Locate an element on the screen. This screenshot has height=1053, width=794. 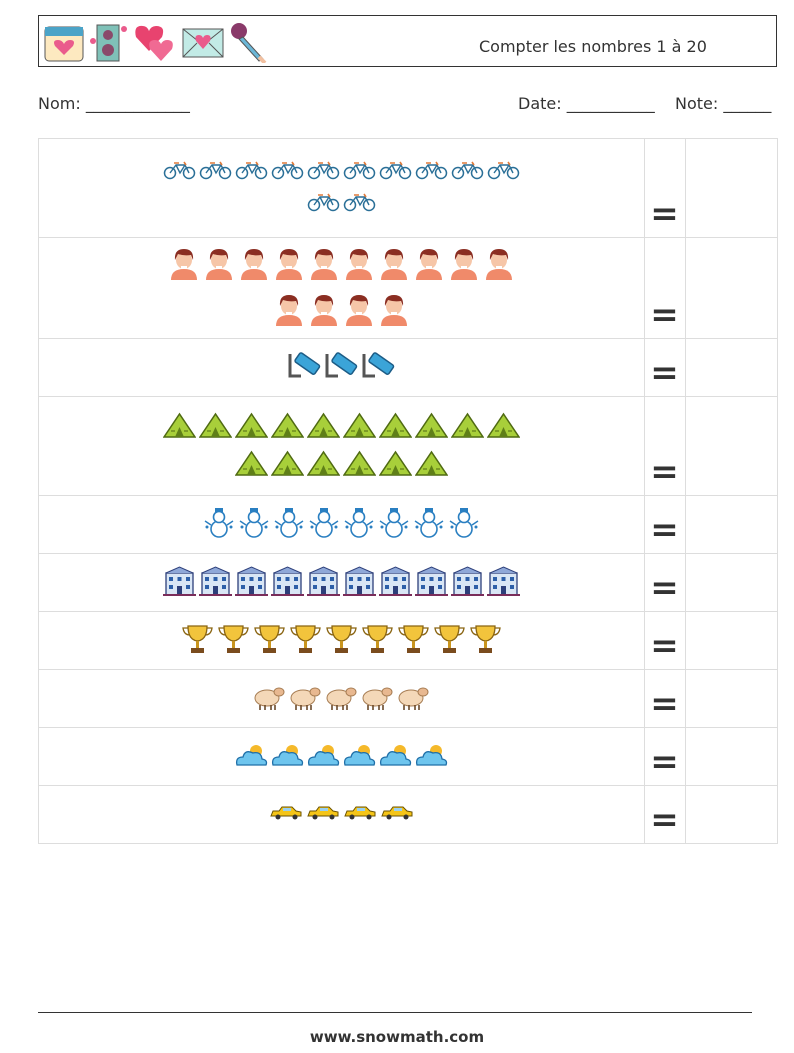
footer-url: www.snowmath.com is located at coordinates (397, 1037).